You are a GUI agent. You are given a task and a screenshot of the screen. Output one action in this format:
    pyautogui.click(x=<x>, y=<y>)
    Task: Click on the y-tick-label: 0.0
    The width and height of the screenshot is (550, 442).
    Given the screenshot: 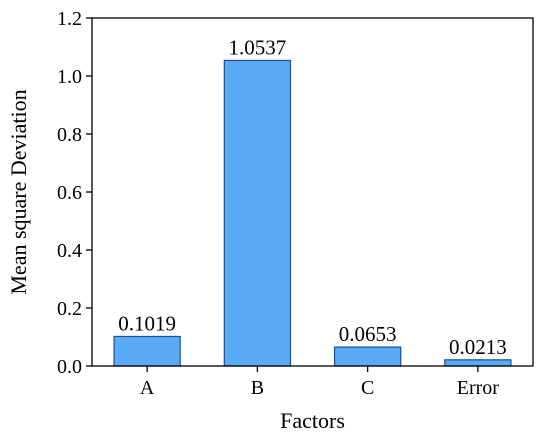 What is the action you would take?
    pyautogui.click(x=69, y=367)
    